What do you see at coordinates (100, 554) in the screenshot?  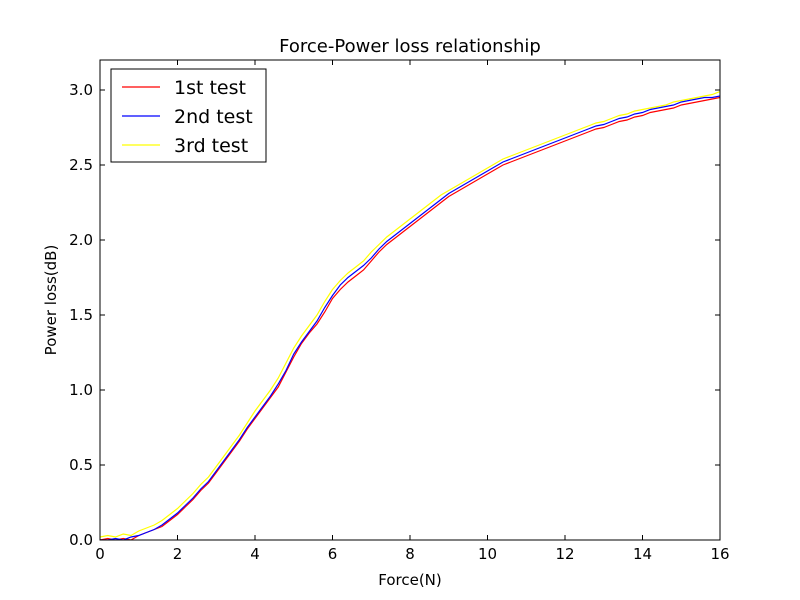 I see `x-tick-label: 0` at bounding box center [100, 554].